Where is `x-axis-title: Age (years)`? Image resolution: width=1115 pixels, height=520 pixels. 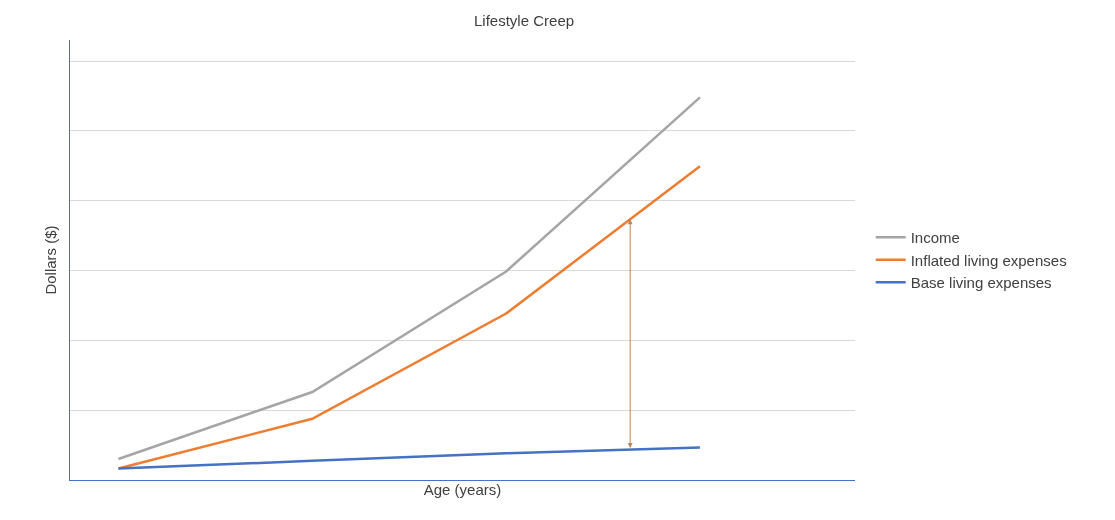 x-axis-title: Age (years) is located at coordinates (462, 489).